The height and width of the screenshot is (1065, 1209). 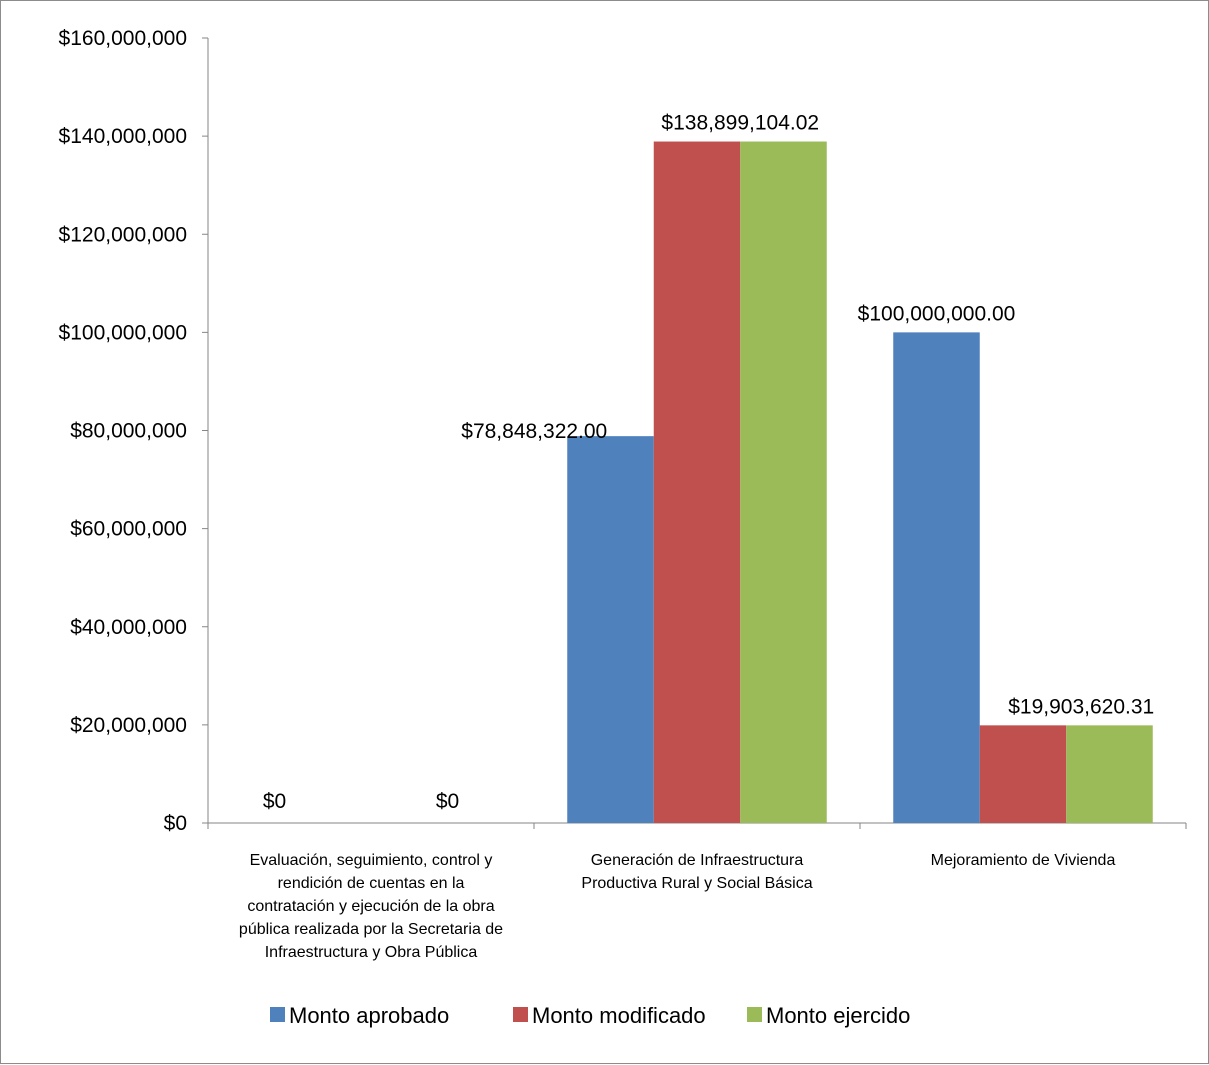 What do you see at coordinates (937, 313) in the screenshot?
I see `data-label: $100,000,000.00` at bounding box center [937, 313].